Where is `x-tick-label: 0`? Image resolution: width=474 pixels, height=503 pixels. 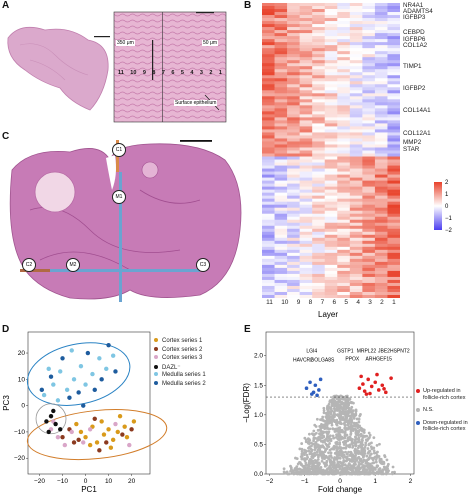
x-tick-label: 0 is located at coordinates (86, 481).